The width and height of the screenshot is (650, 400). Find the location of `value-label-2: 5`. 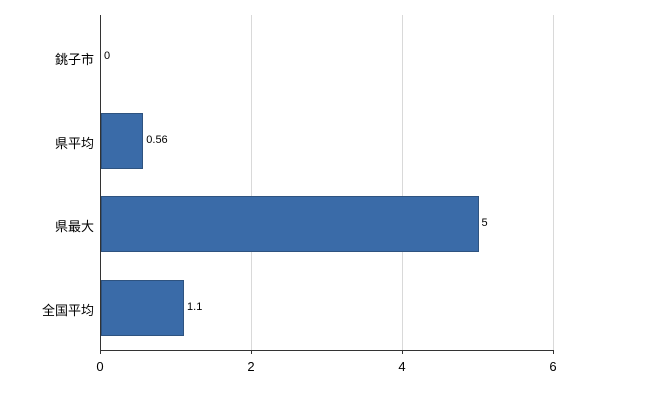

value-label-2: 5 is located at coordinates (484, 223).